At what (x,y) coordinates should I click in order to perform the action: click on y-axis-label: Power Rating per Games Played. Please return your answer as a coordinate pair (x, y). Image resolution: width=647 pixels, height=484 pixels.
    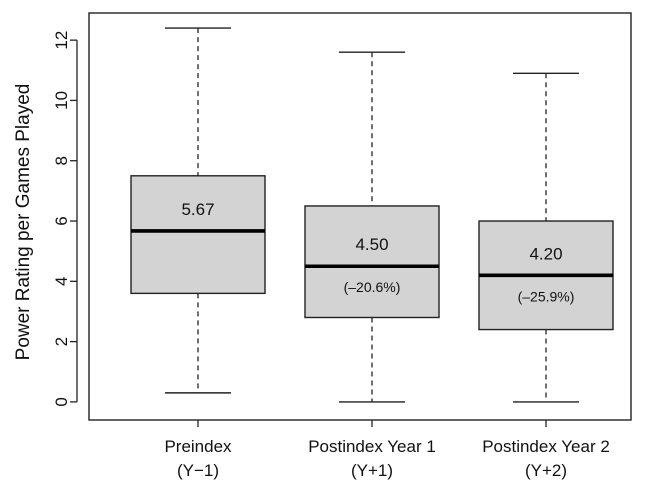
    Looking at the image, I should click on (23, 222).